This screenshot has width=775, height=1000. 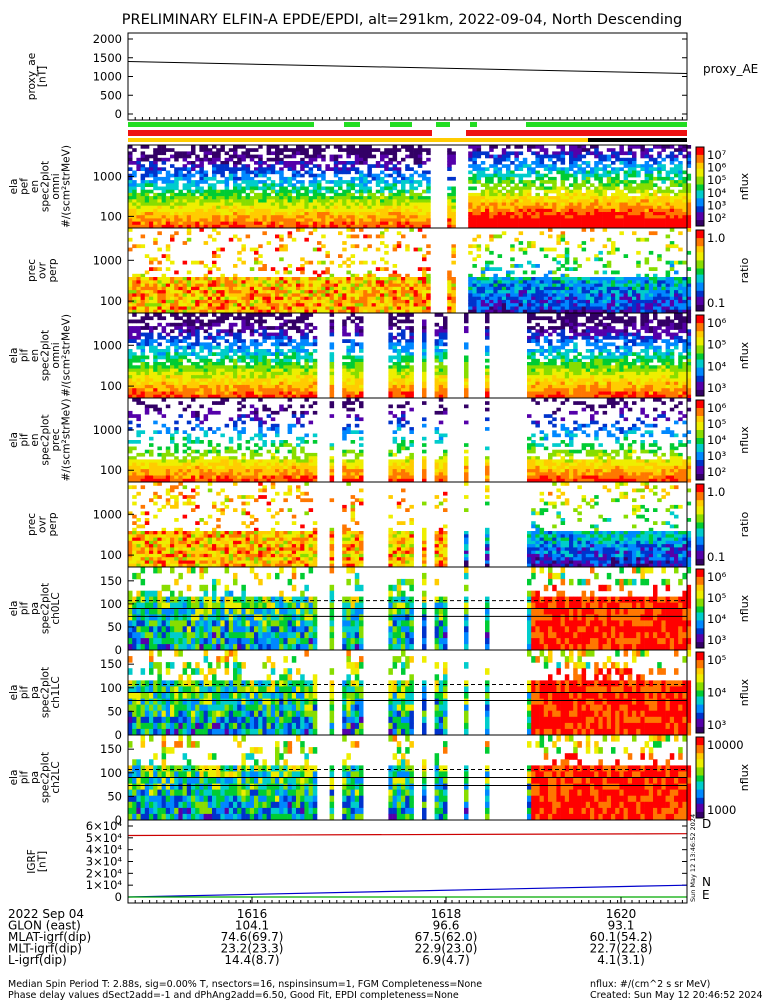 I want to click on ylabel-part: #/(scm²strMeV), so click(x=67, y=186).